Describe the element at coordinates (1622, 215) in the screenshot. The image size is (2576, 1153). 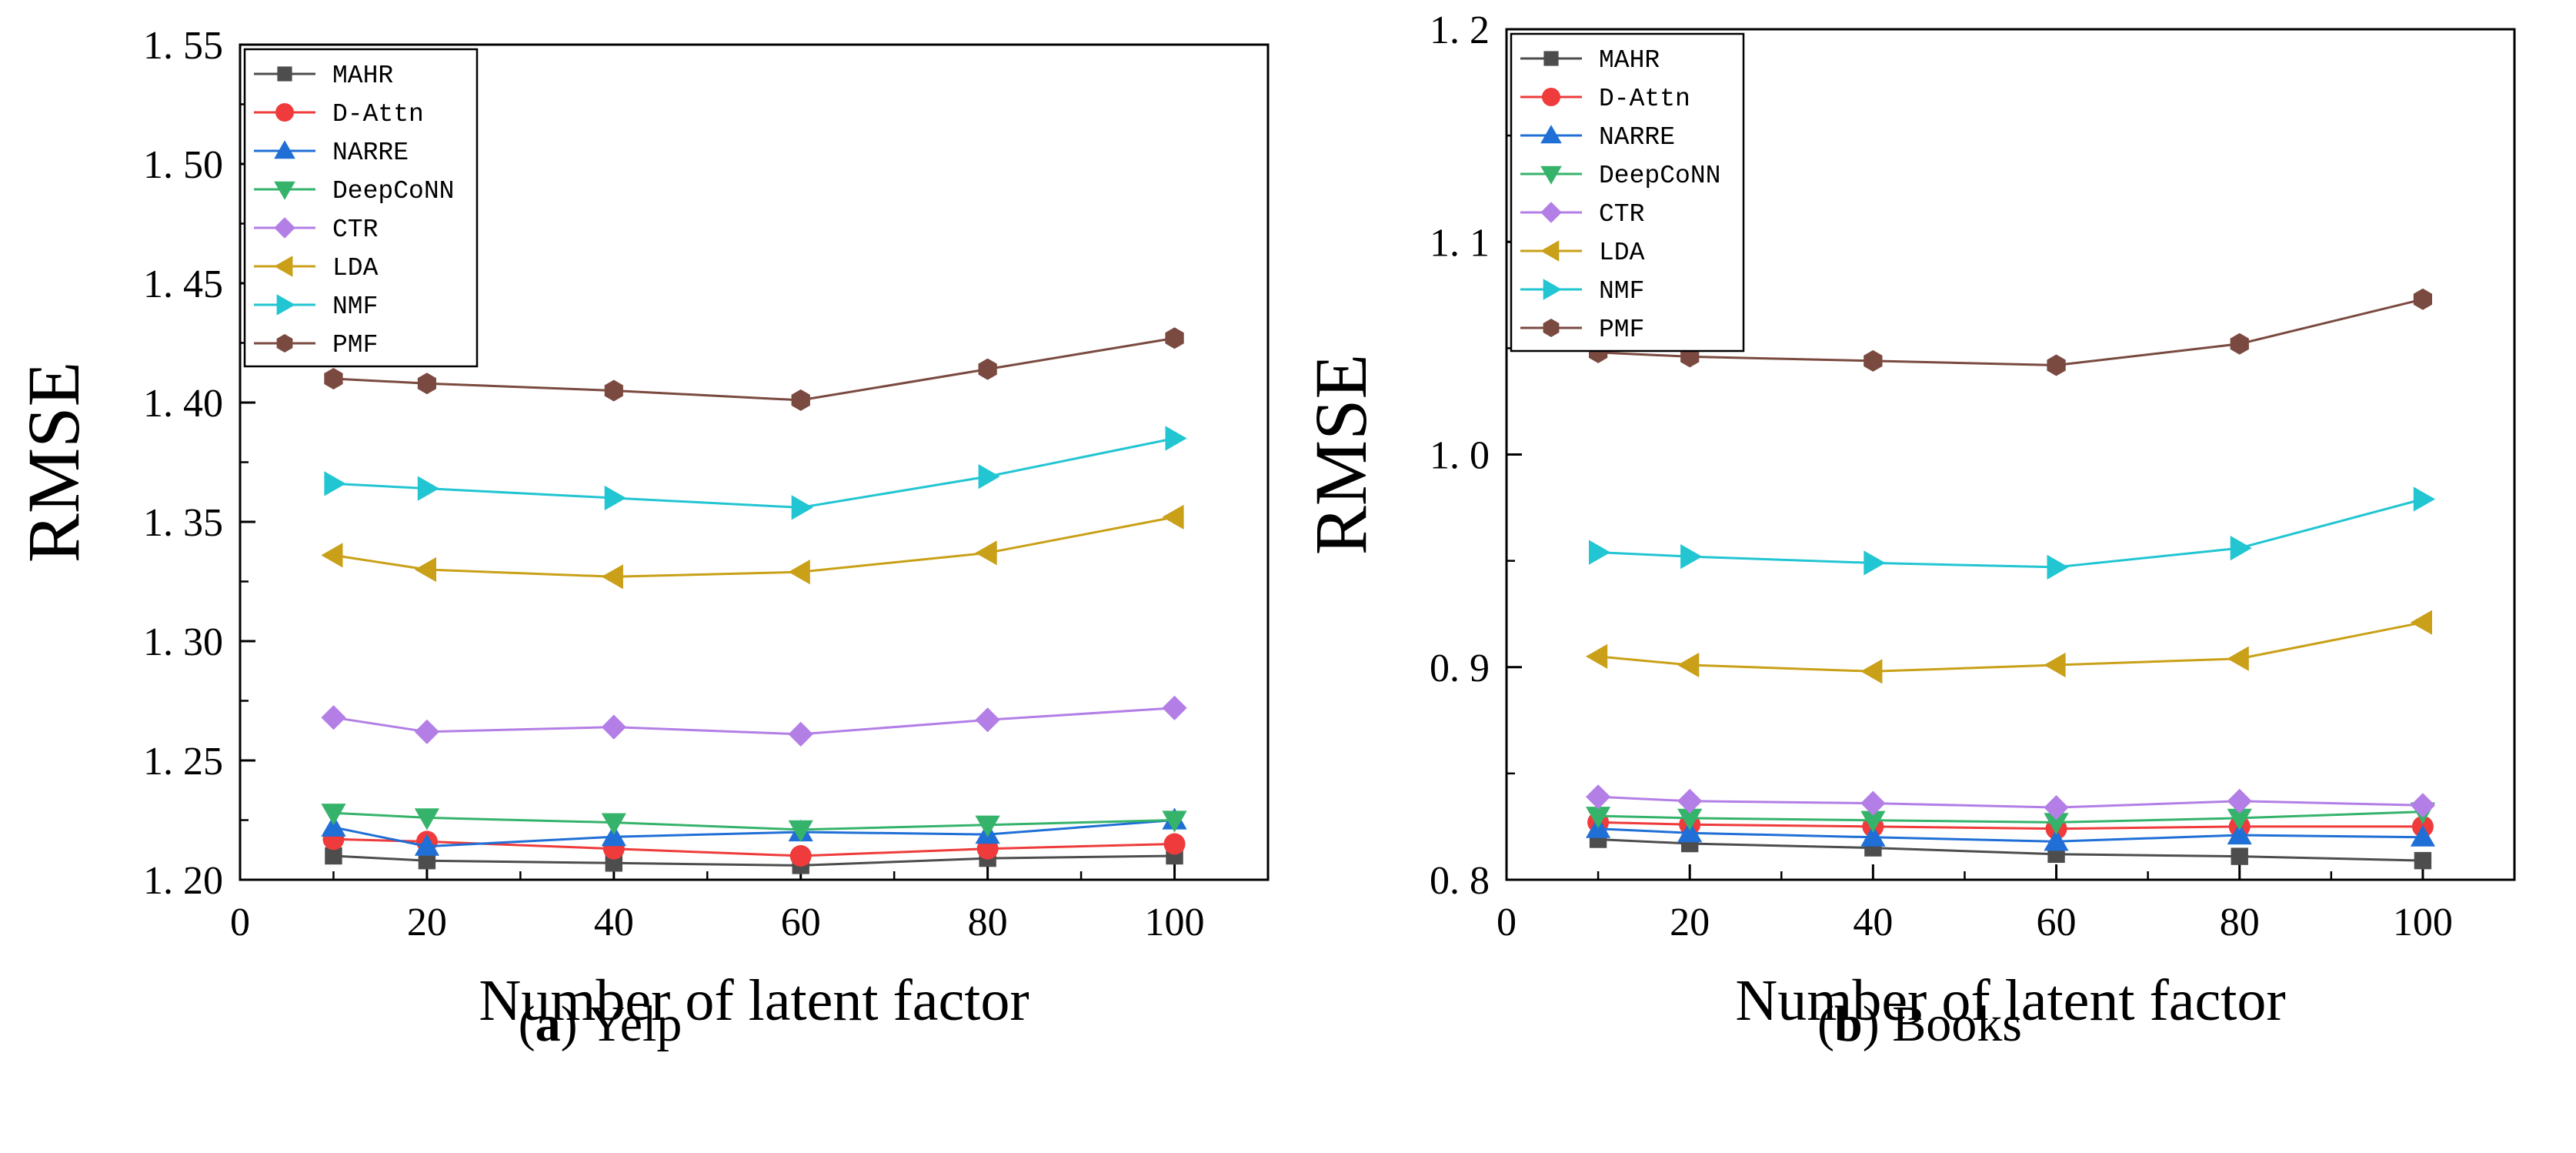
I see `legend-label: CTR` at that location.